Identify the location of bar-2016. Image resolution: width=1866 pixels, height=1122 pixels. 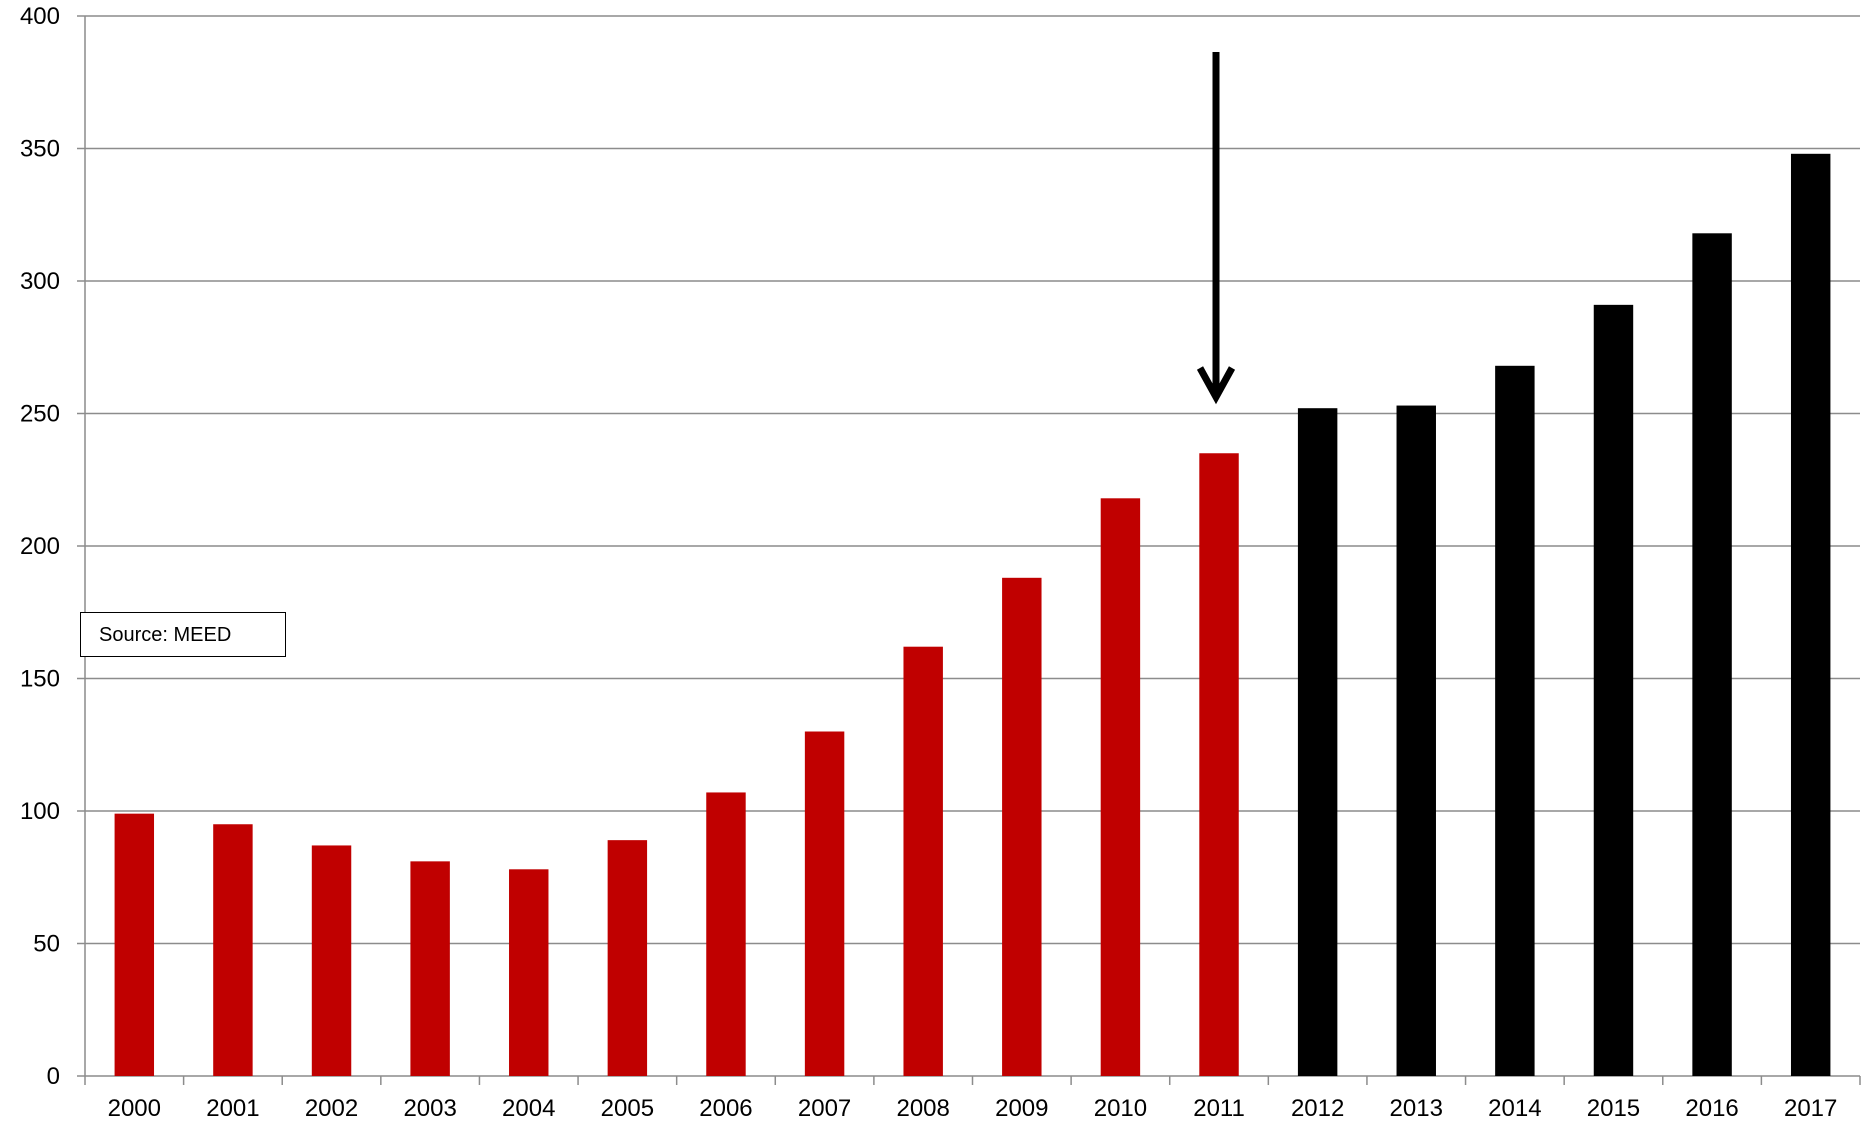
(1712, 655).